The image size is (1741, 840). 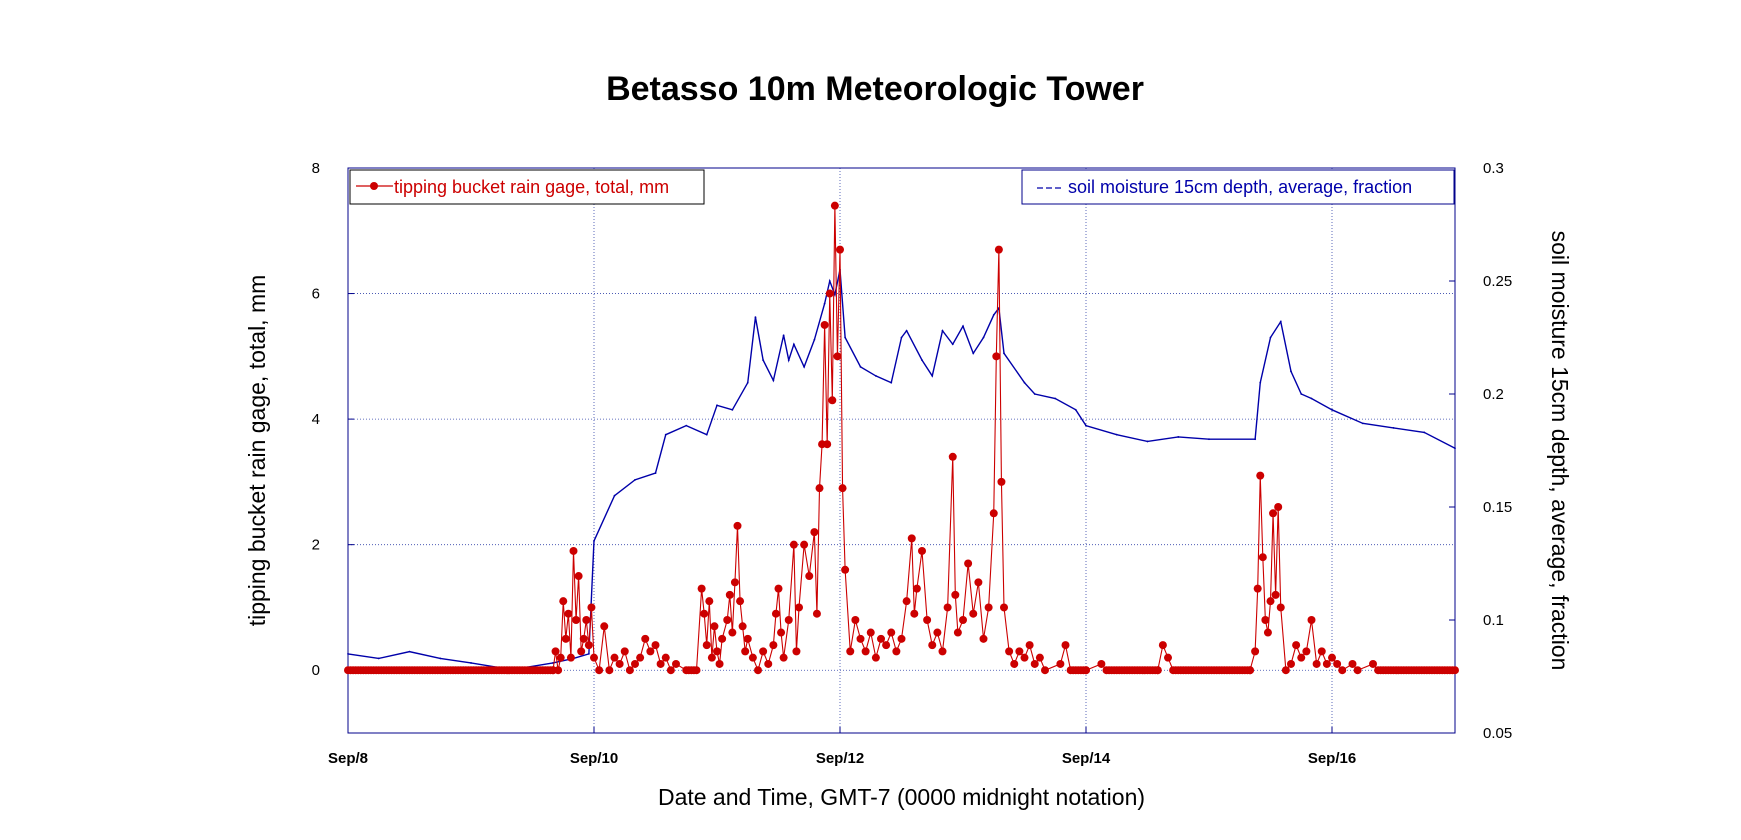 What do you see at coordinates (1493, 168) in the screenshot?
I see `right-tick-label: 0.3` at bounding box center [1493, 168].